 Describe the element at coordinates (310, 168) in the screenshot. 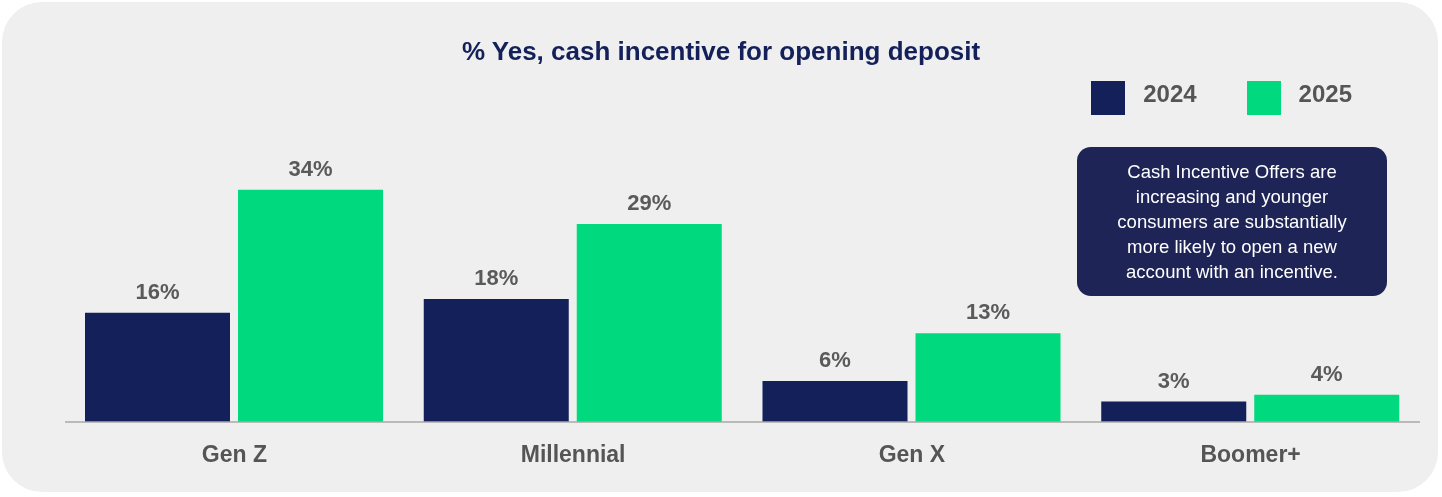

I see `data-label: 34%` at that location.